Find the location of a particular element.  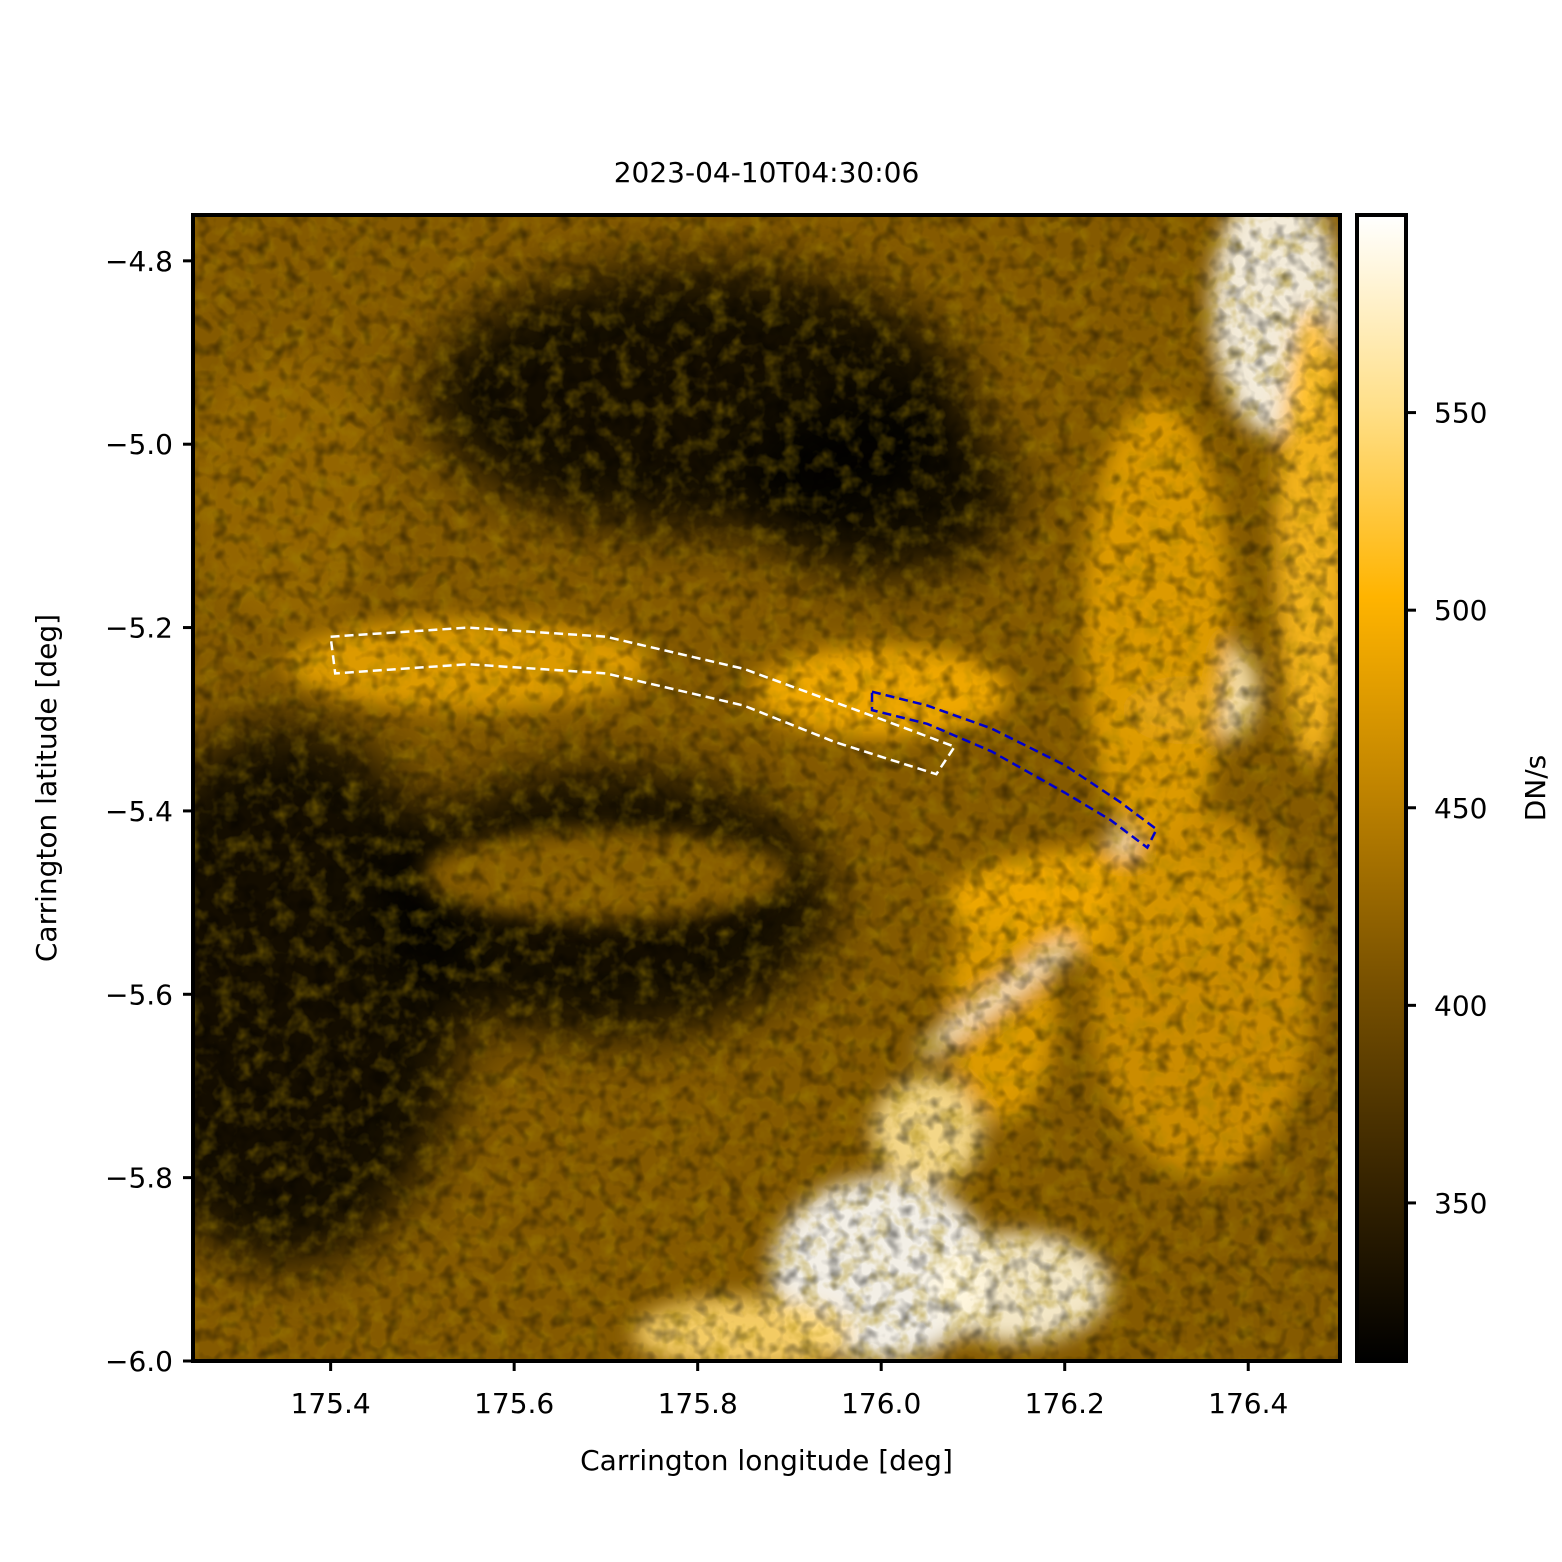

y-tick-label: −4.8 is located at coordinates (139, 261).